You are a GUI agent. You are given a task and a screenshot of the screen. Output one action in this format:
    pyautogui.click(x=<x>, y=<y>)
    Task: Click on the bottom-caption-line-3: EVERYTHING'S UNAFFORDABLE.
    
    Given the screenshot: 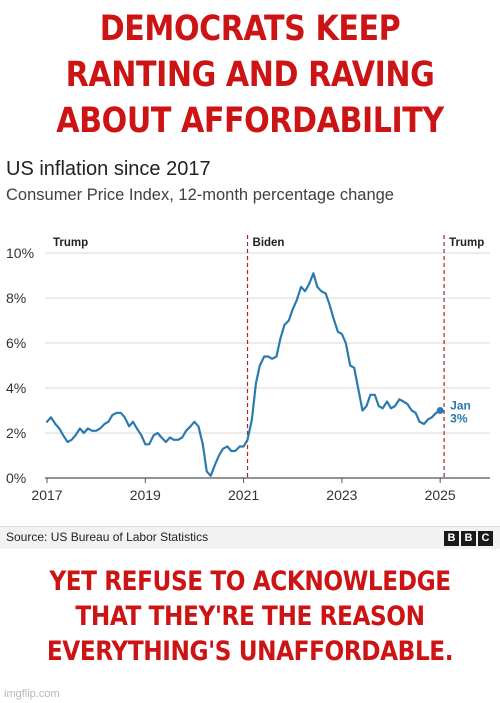 What is the action you would take?
    pyautogui.click(x=250, y=651)
    